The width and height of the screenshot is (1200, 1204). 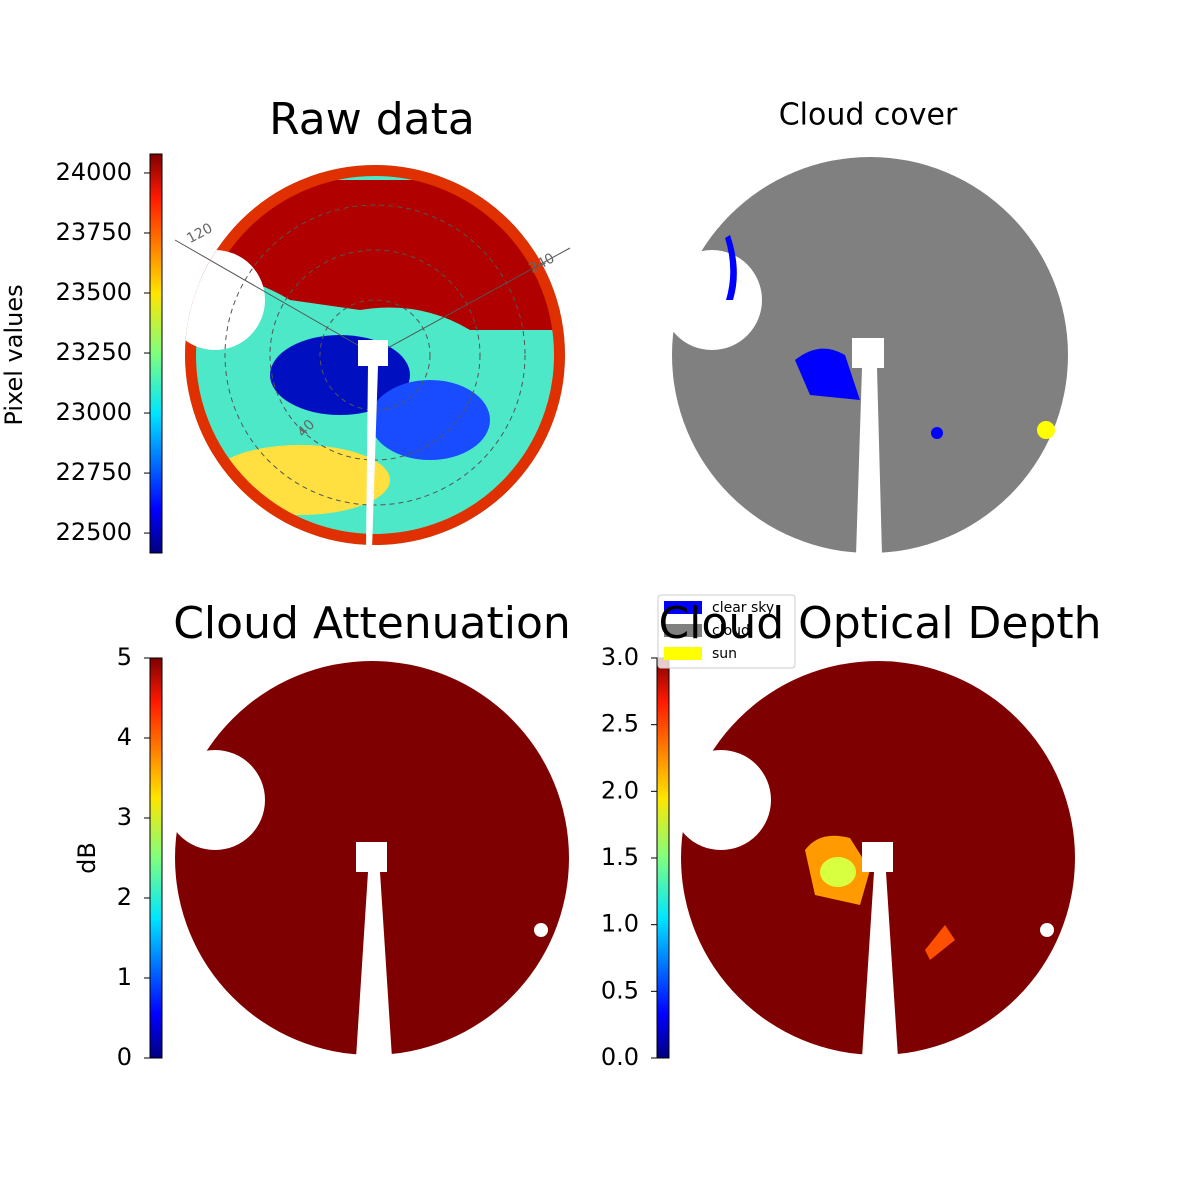 I want to click on chart-title: Cloud Optical Depth, so click(x=879, y=623).